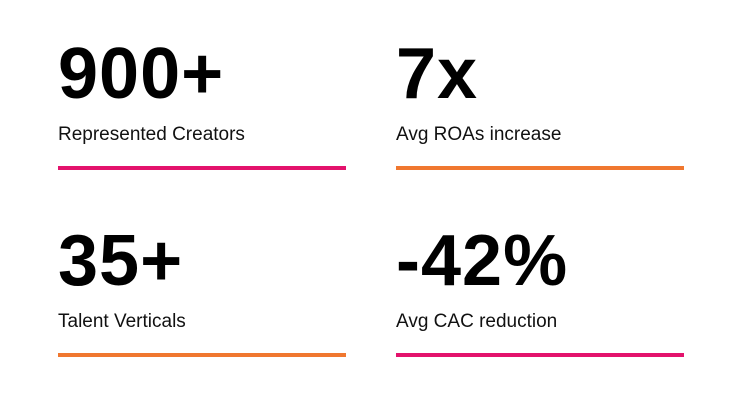 The image size is (755, 414). I want to click on stat-label: Represented Creators, so click(151, 134).